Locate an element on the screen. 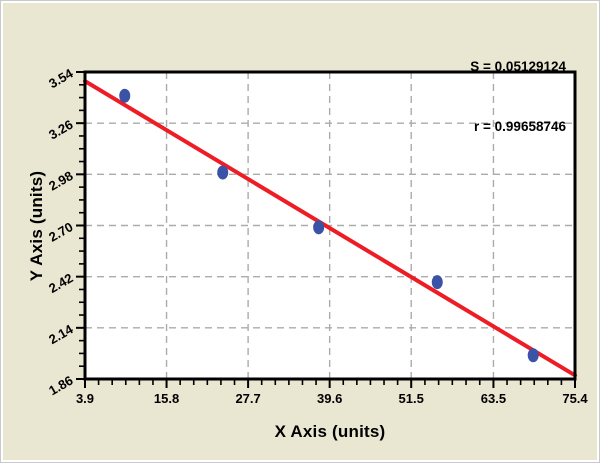  x-tick-label: 75.4 is located at coordinates (575, 398).